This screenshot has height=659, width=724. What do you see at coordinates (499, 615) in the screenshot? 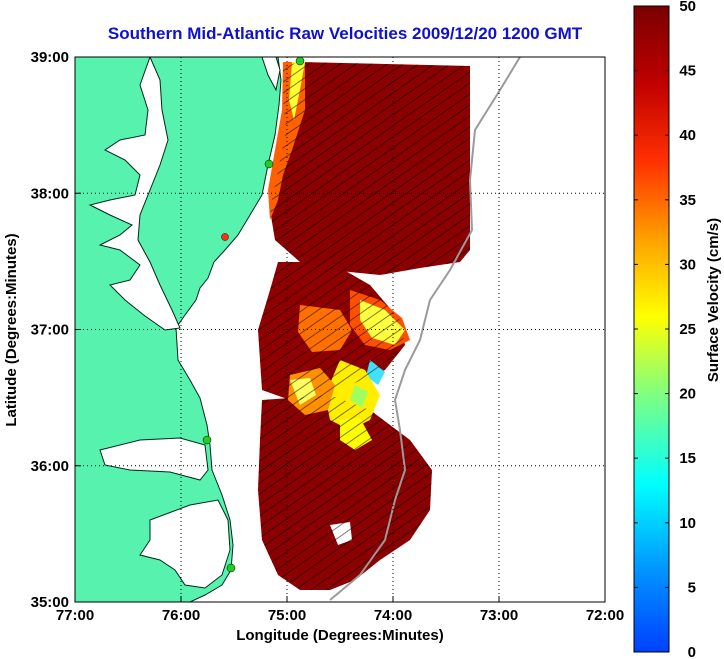
I see `x-tick-label: 73:00` at bounding box center [499, 615].